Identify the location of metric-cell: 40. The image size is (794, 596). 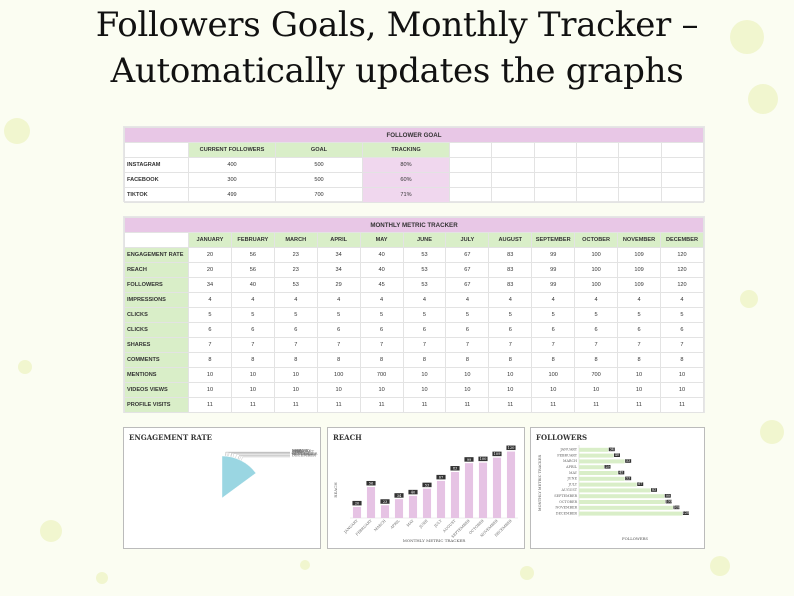
(381, 270).